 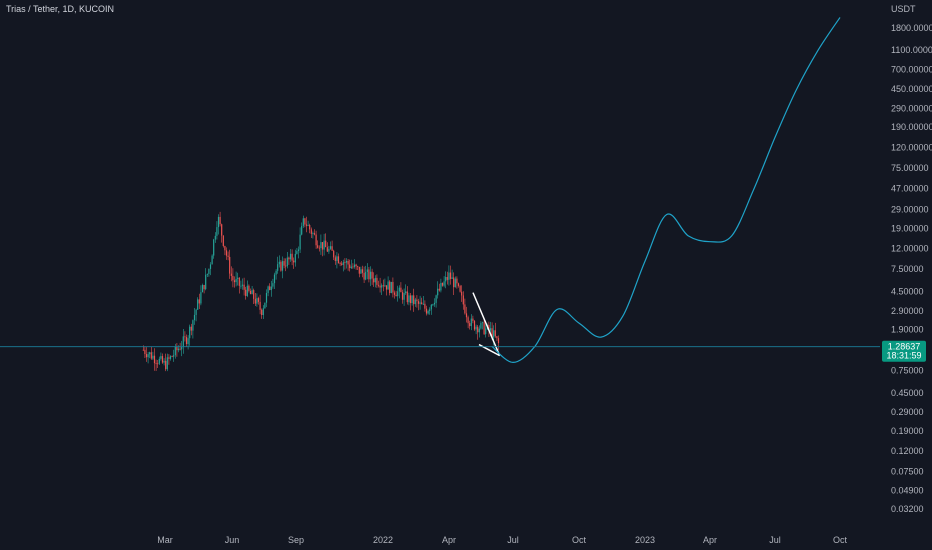 I want to click on wedge-upper-line, so click(x=486, y=324).